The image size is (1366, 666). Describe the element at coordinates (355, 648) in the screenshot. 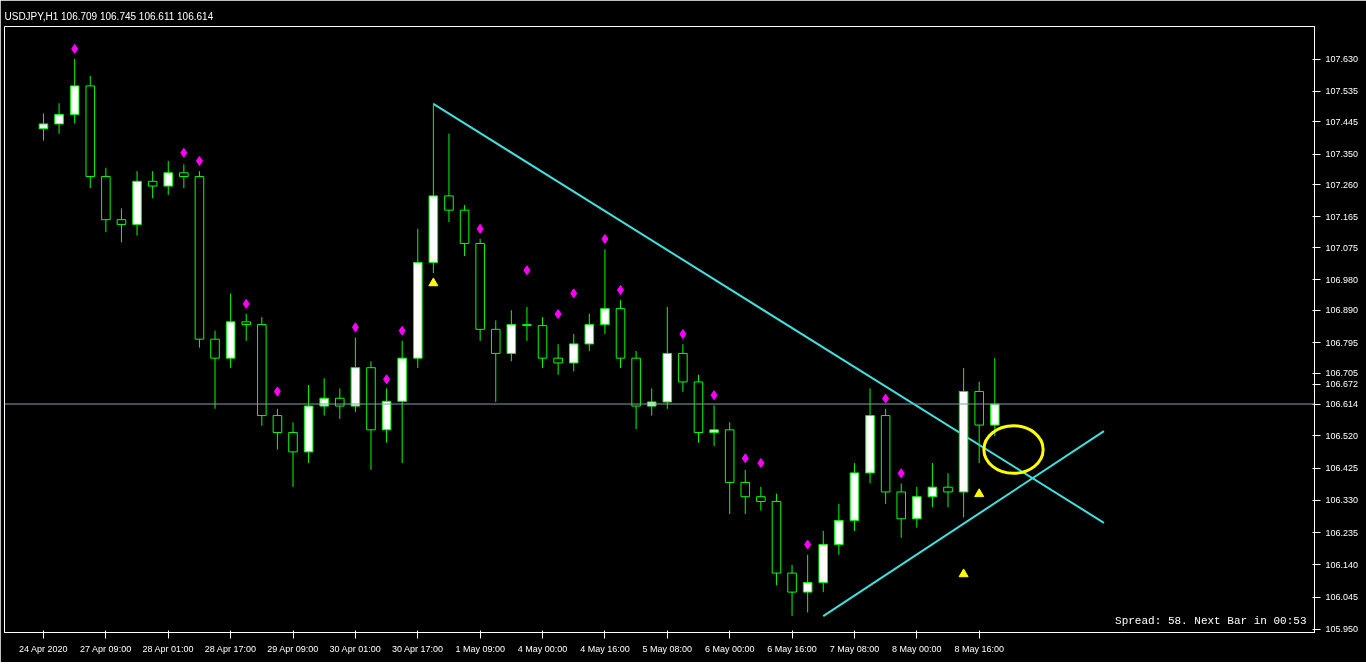

I see `x-tick-label: 30 Apr 01:00` at that location.